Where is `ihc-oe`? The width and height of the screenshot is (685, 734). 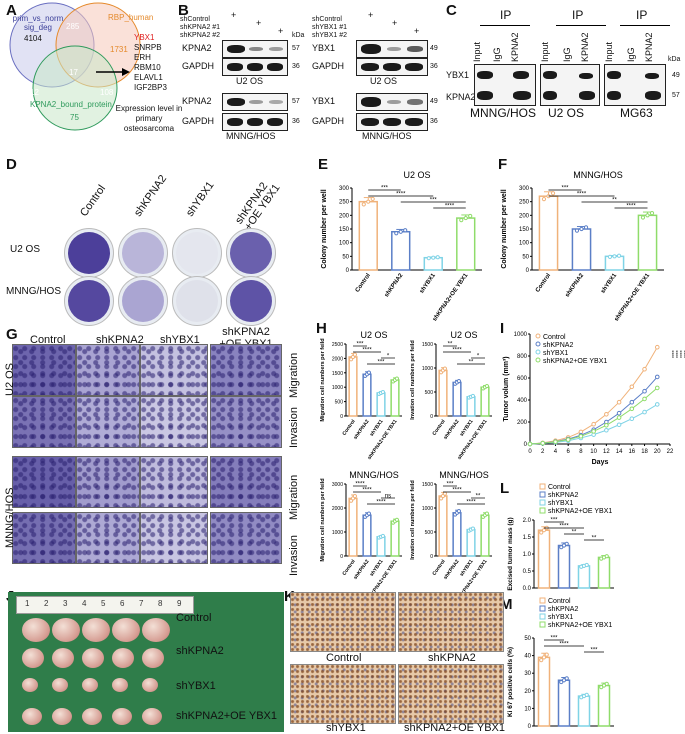
ihc-oe is located at coordinates (451, 694).